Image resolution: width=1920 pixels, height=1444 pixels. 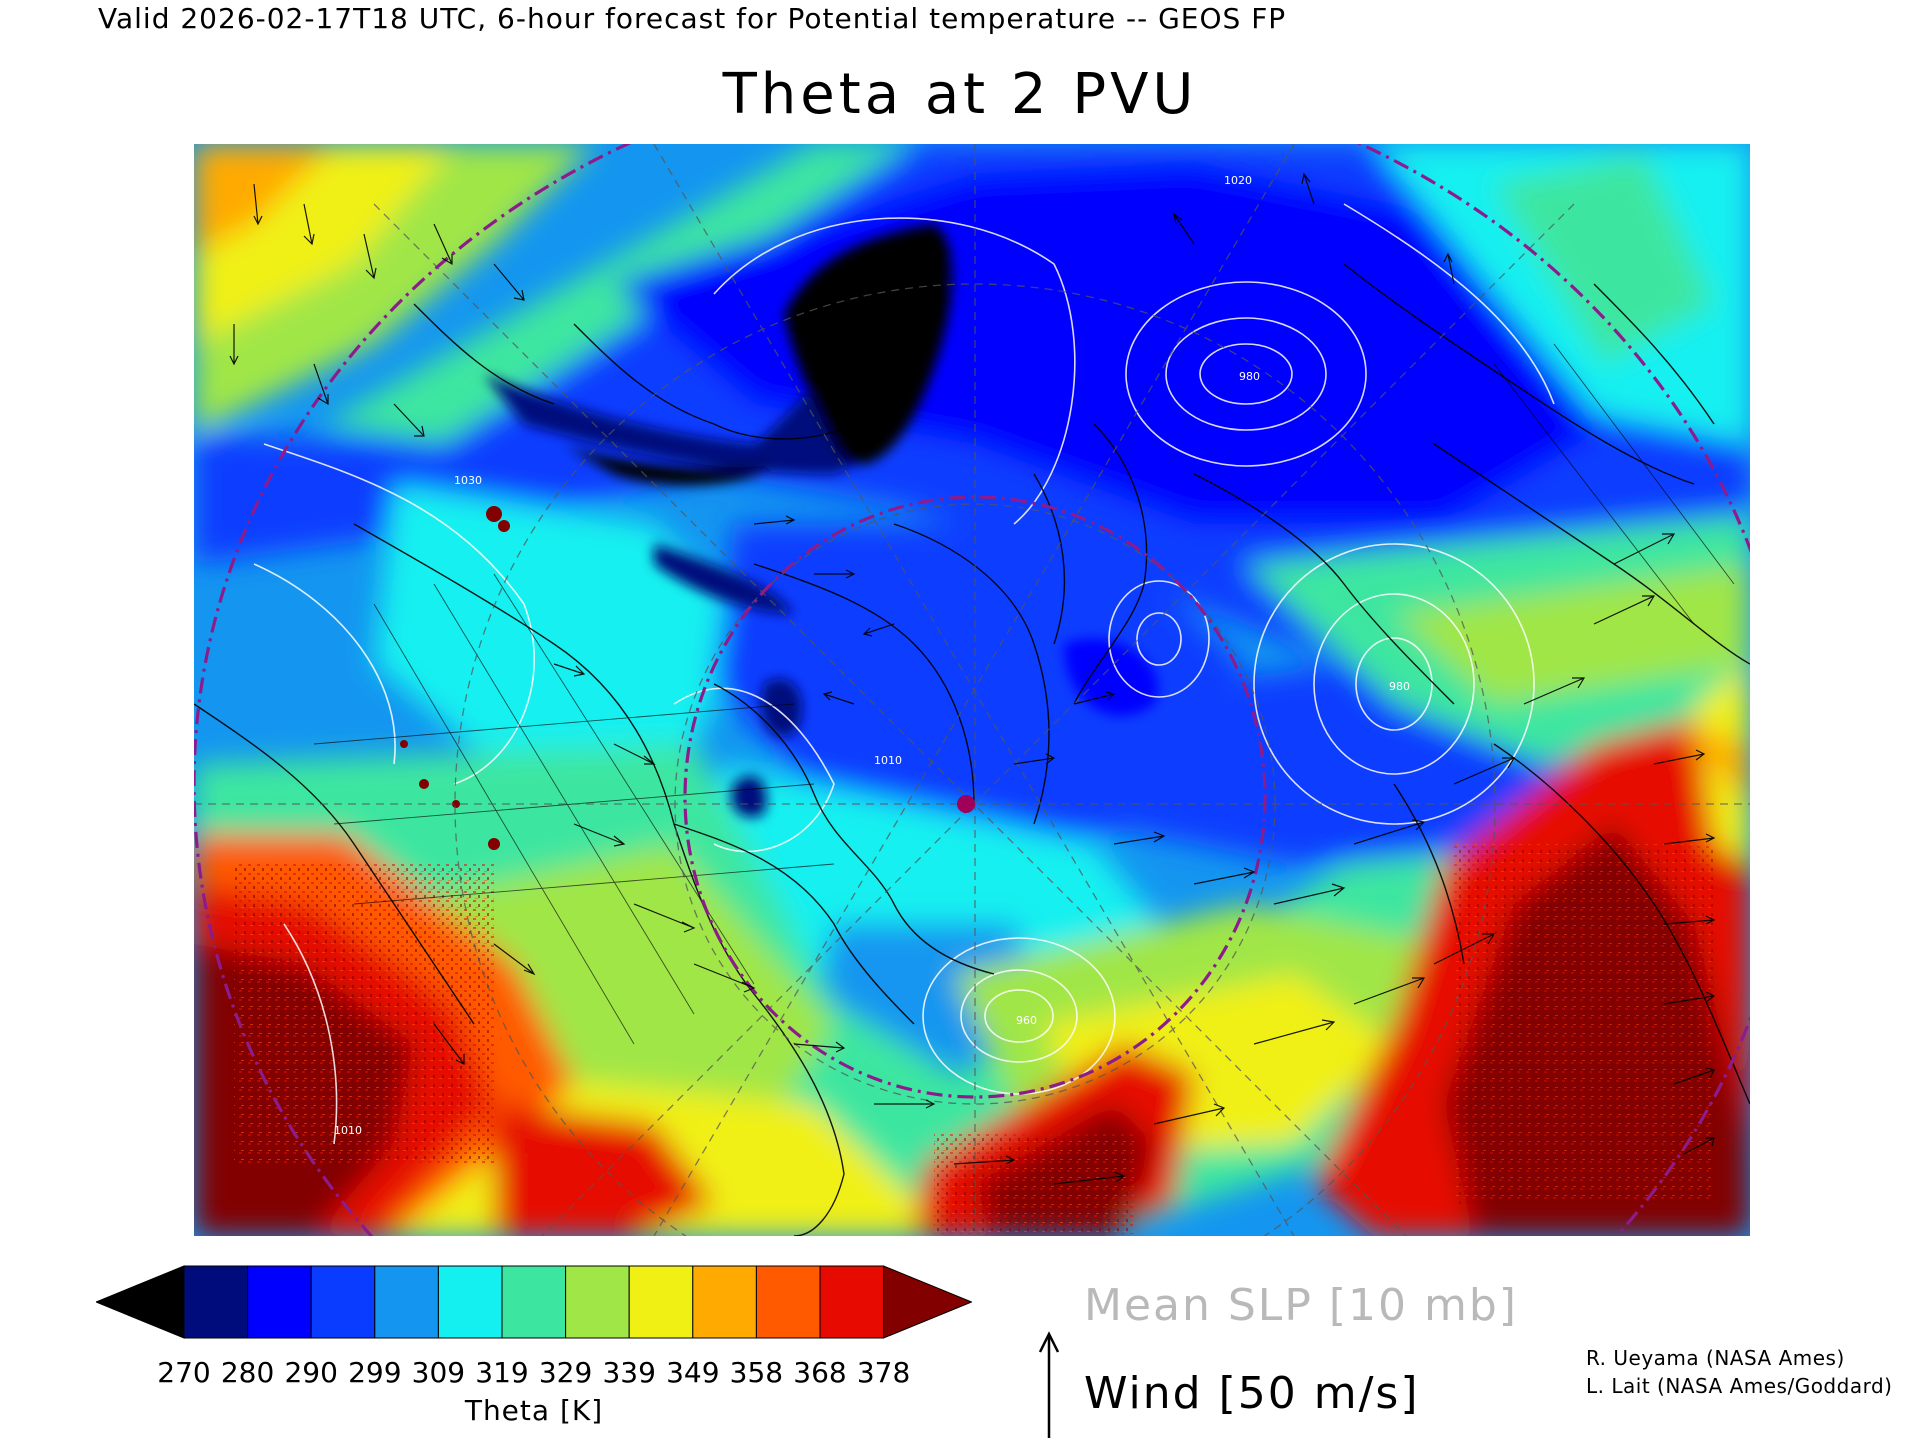 I want to click on slp-label: 960, so click(x=1026, y=1020).